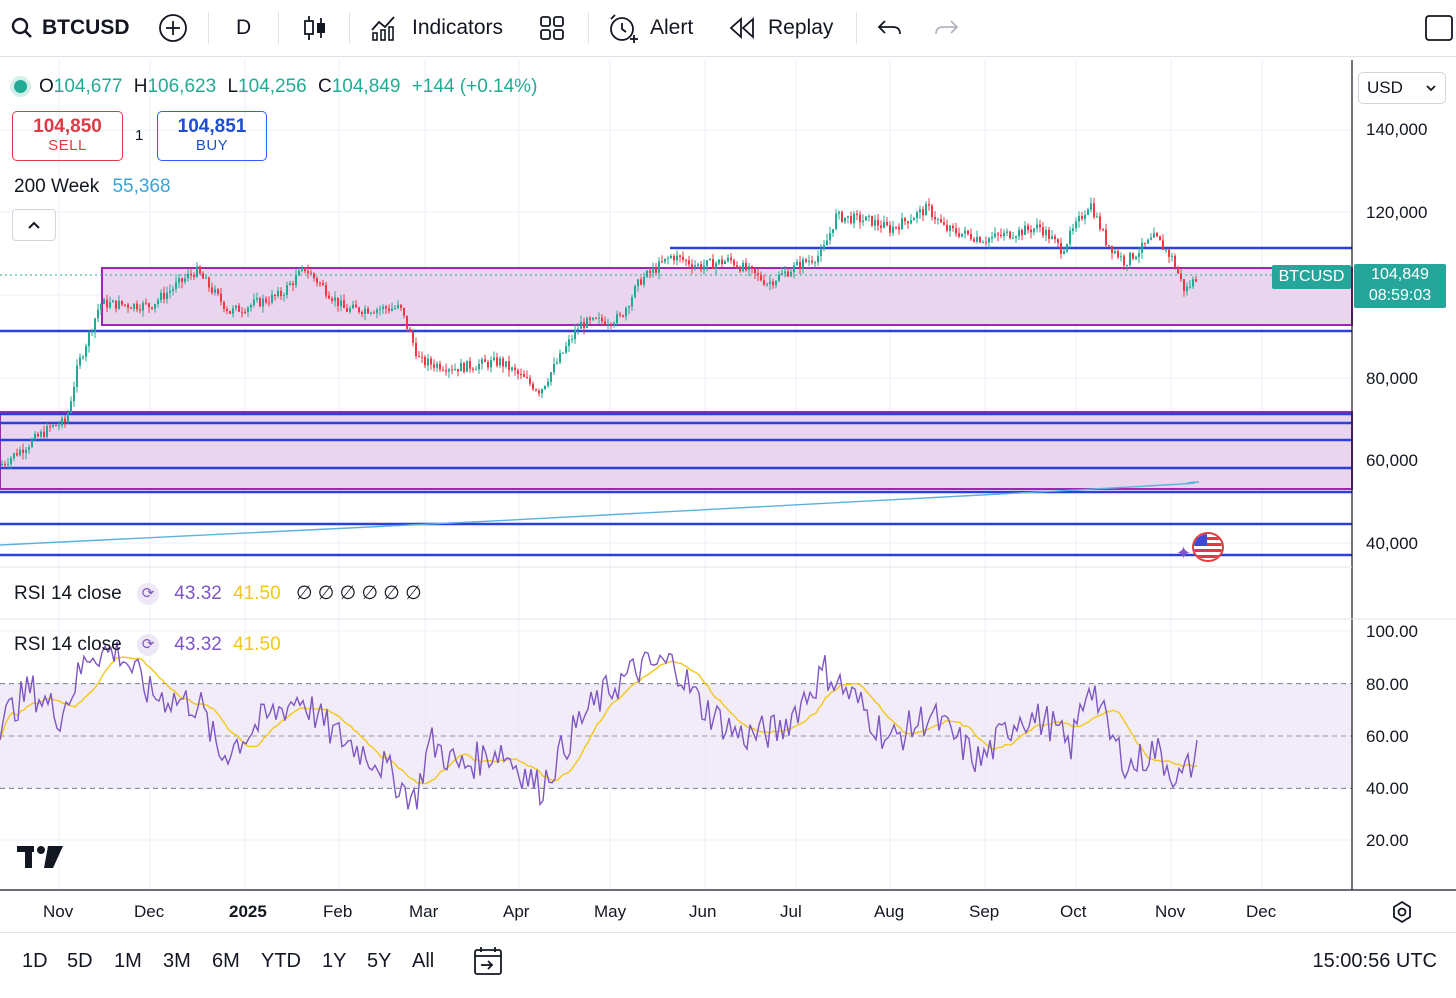  I want to click on time-axis-label: Dec, so click(1261, 911).